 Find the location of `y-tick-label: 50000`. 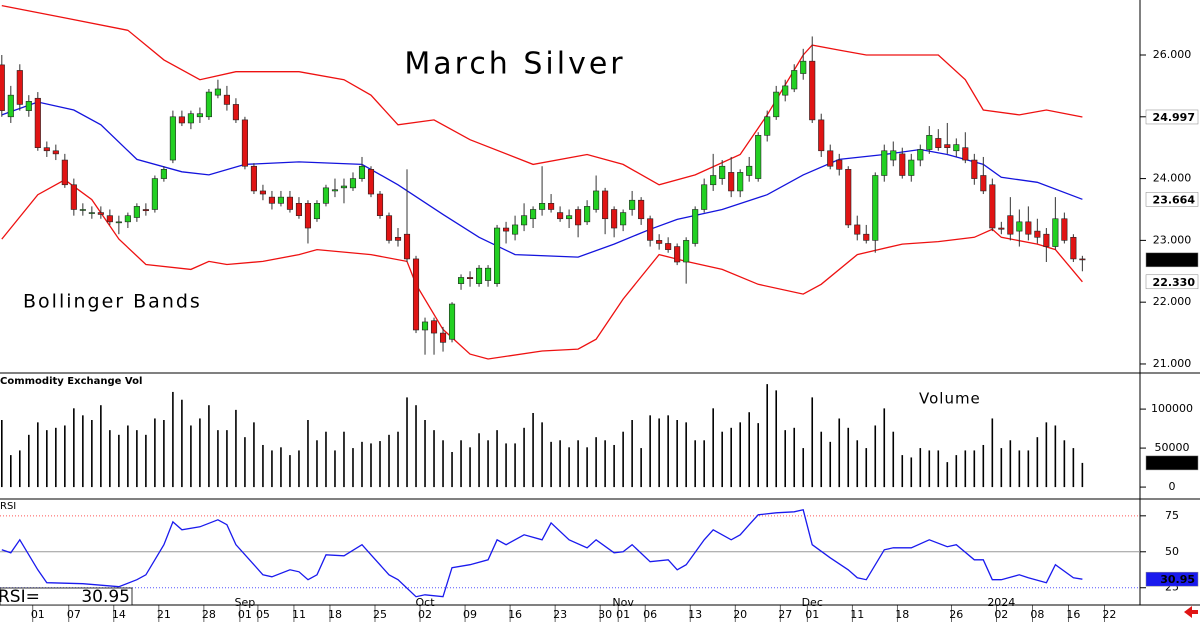

y-tick-label: 50000 is located at coordinates (1172, 447).